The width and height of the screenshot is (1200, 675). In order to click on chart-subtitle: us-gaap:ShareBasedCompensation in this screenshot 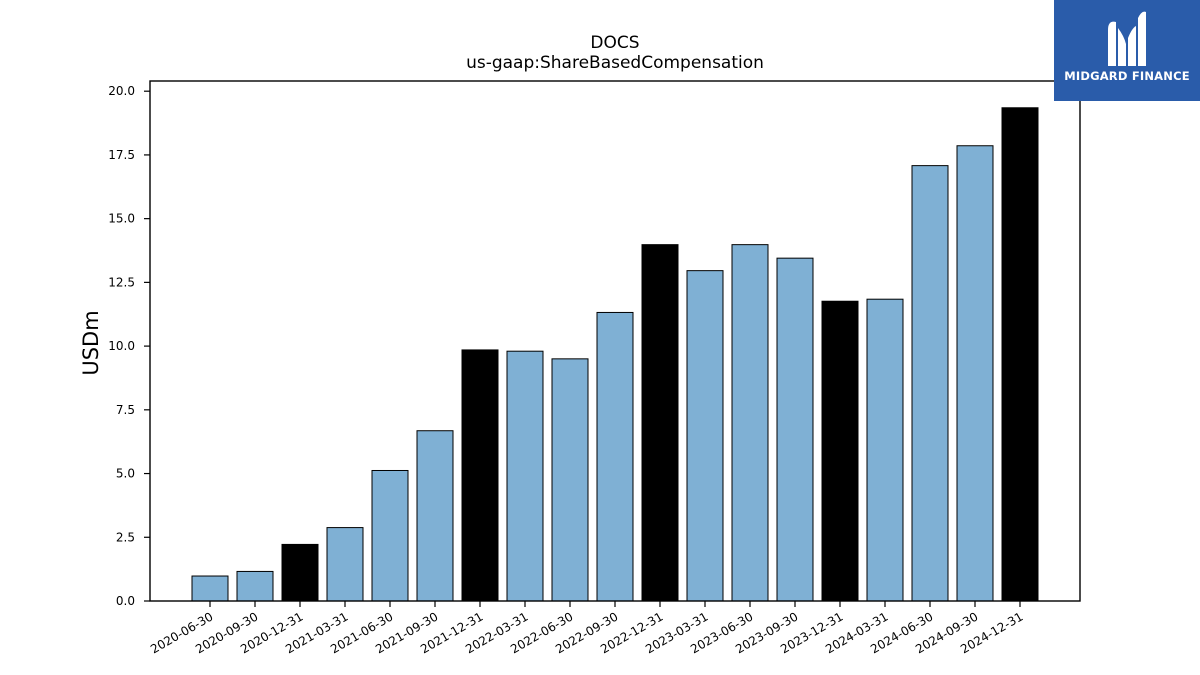, I will do `click(615, 63)`.